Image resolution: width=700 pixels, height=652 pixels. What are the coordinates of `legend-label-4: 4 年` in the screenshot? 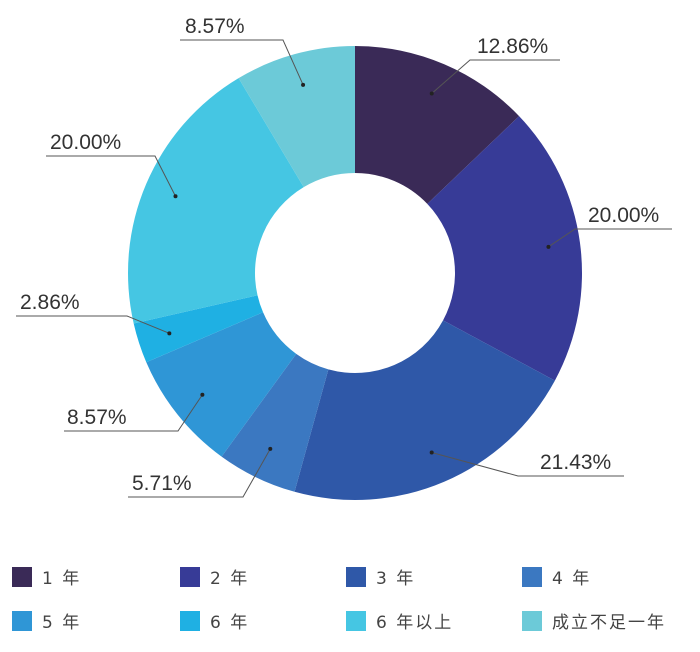 It's located at (571, 579).